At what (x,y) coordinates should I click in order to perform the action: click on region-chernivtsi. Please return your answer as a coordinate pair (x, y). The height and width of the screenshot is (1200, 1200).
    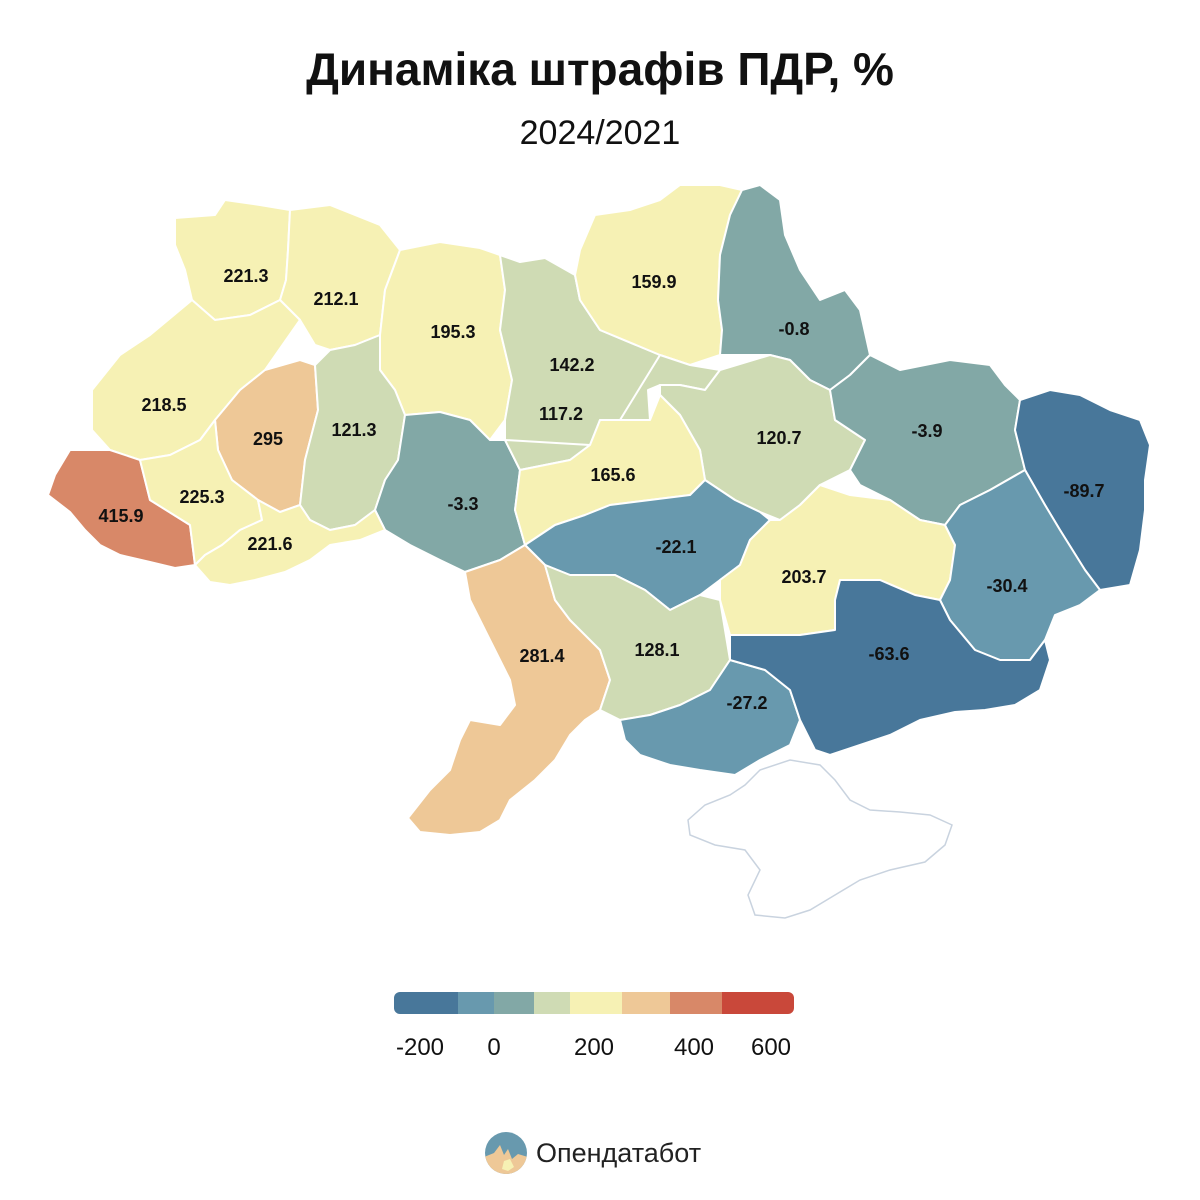
    Looking at the image, I should click on (290, 542).